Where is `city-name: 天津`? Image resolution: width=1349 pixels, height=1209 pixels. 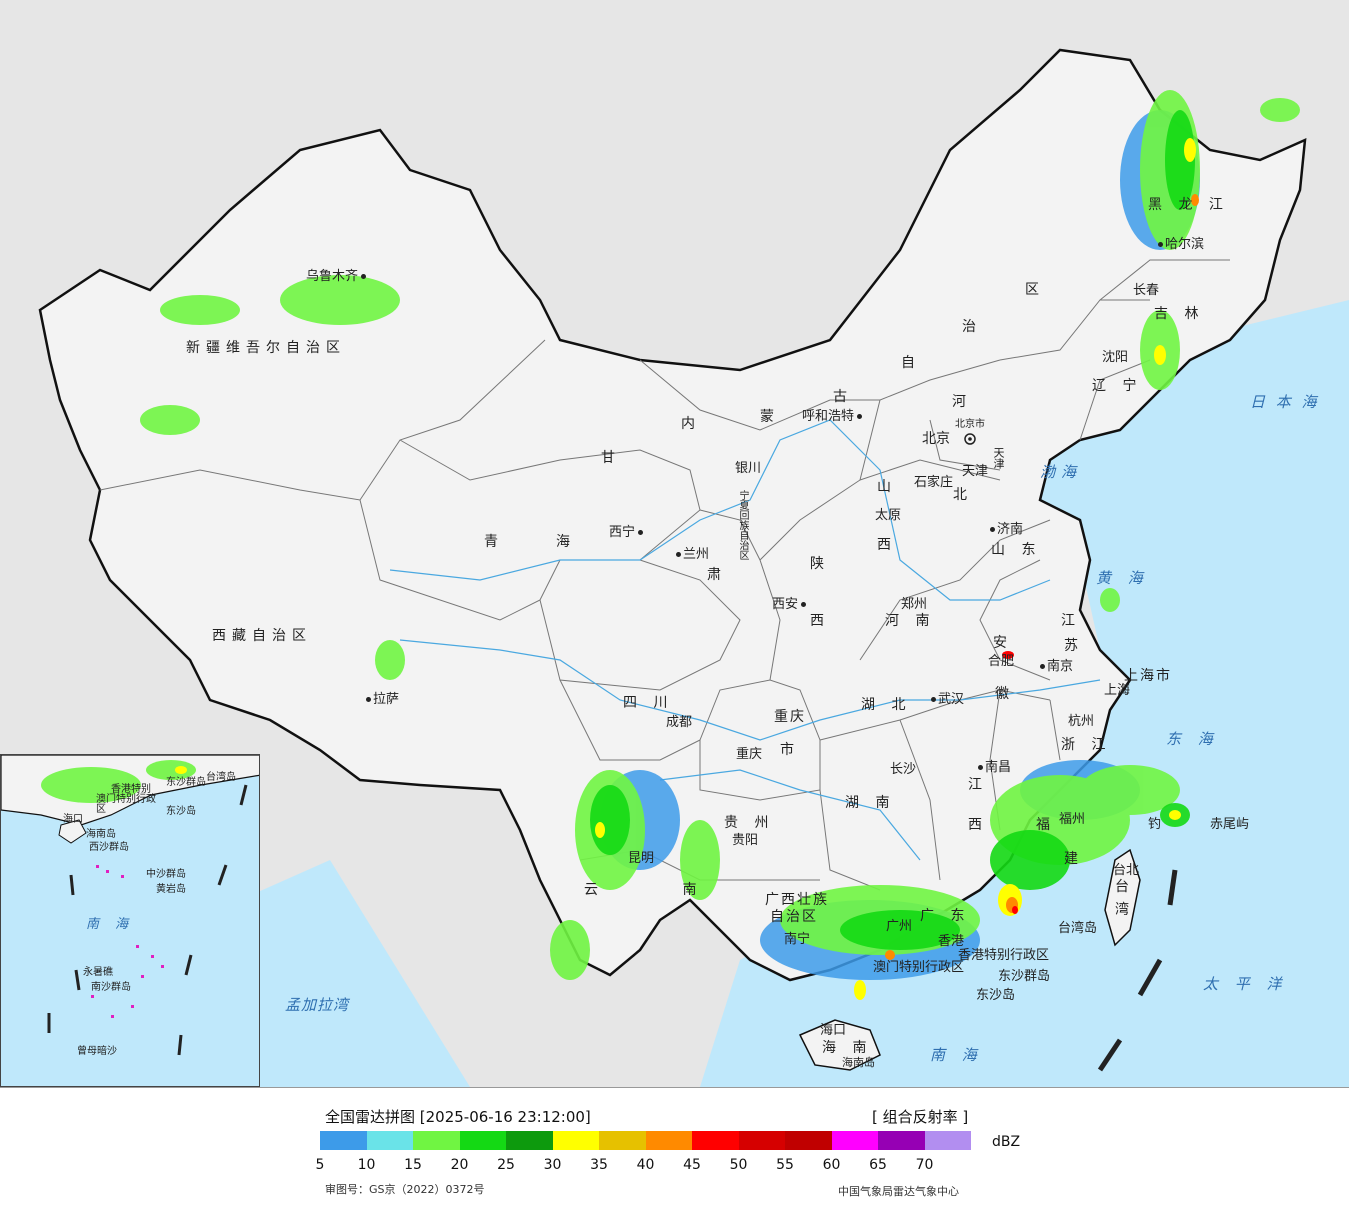 city-name: 天津 is located at coordinates (975, 471).